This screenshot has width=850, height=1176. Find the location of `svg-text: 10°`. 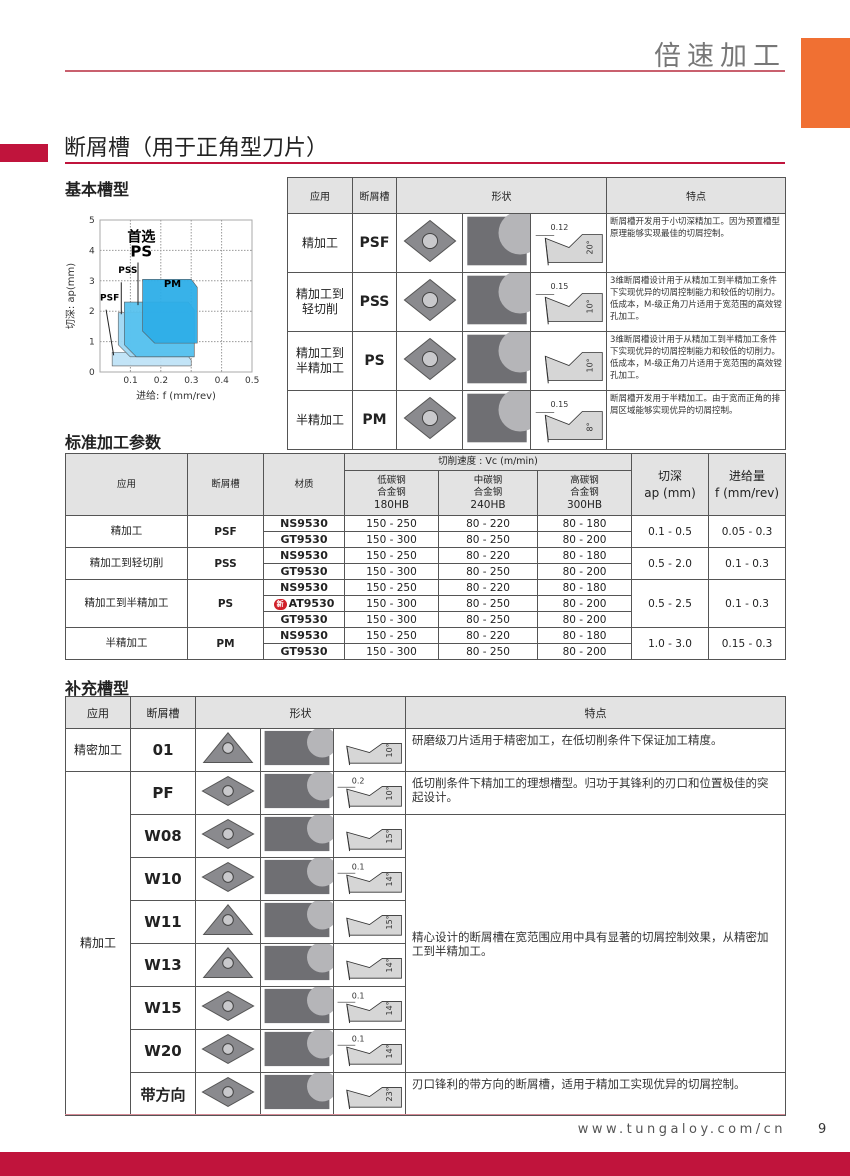

svg-text: 10° is located at coordinates (389, 750).